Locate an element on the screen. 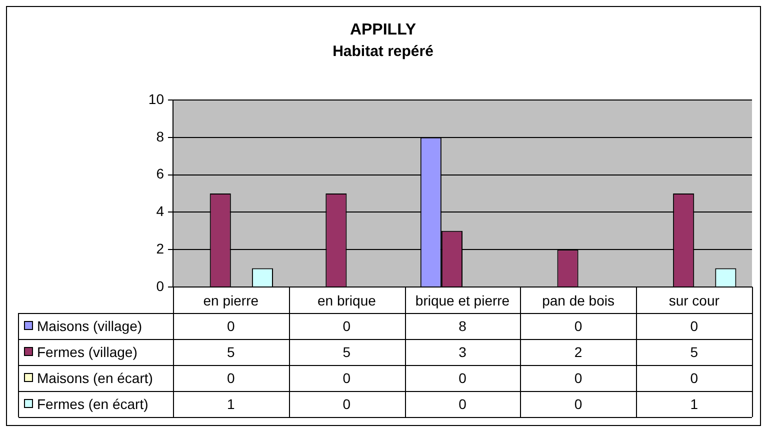  data-label: 2 is located at coordinates (578, 352).